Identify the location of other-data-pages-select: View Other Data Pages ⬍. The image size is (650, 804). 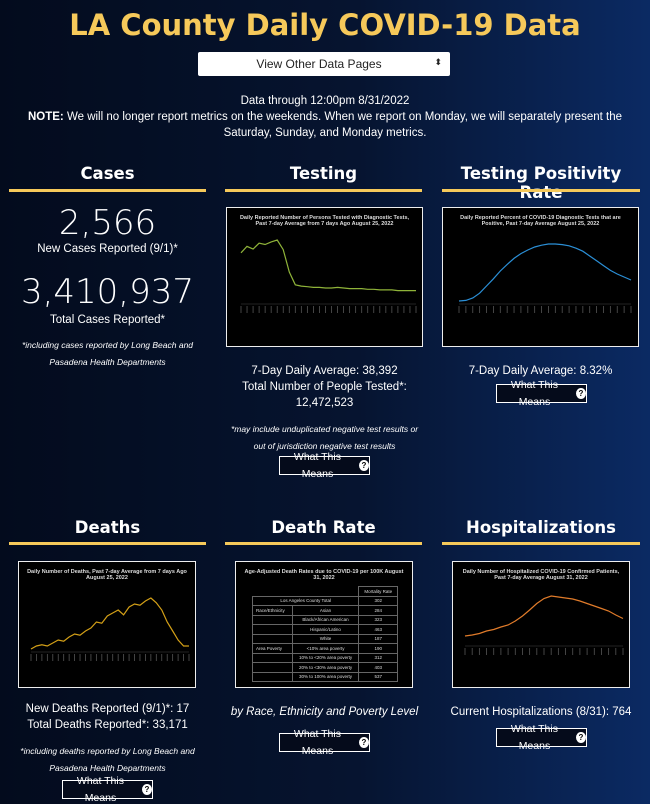
(324, 64).